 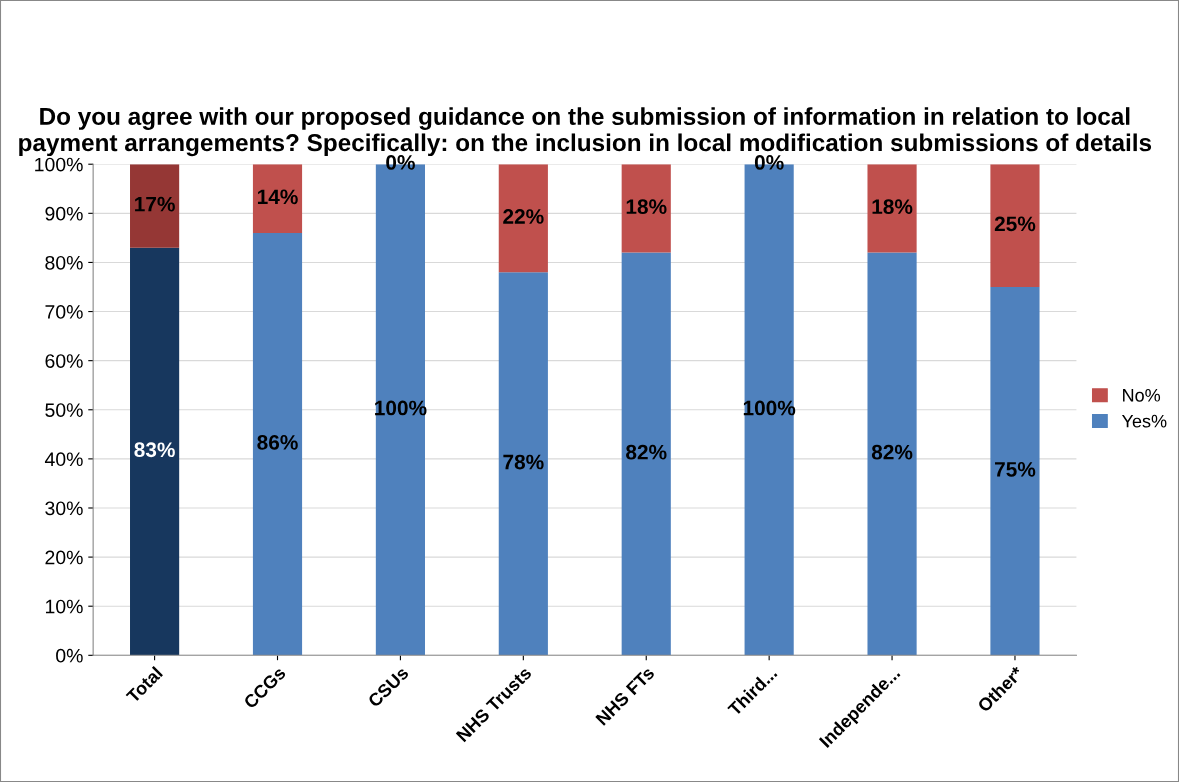 I want to click on y-tick-label: 40%, so click(x=63, y=459).